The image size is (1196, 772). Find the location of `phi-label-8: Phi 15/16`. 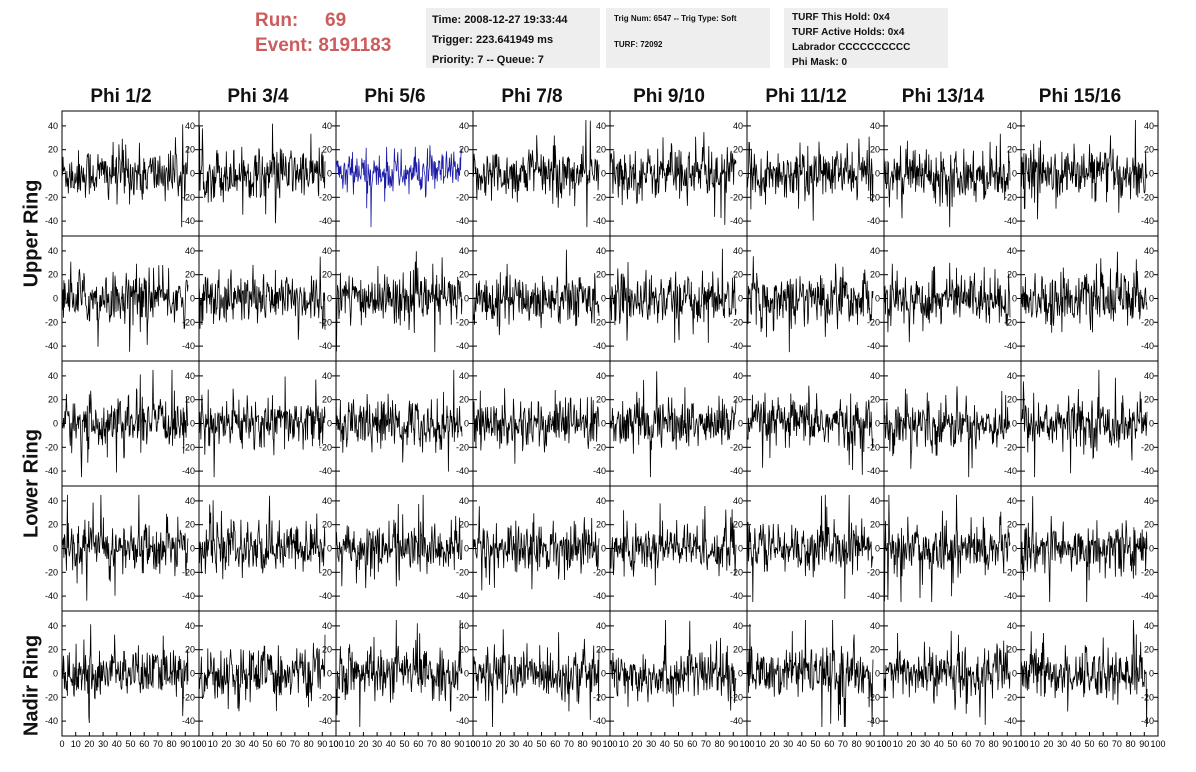

phi-label-8: Phi 15/16 is located at coordinates (1080, 96).